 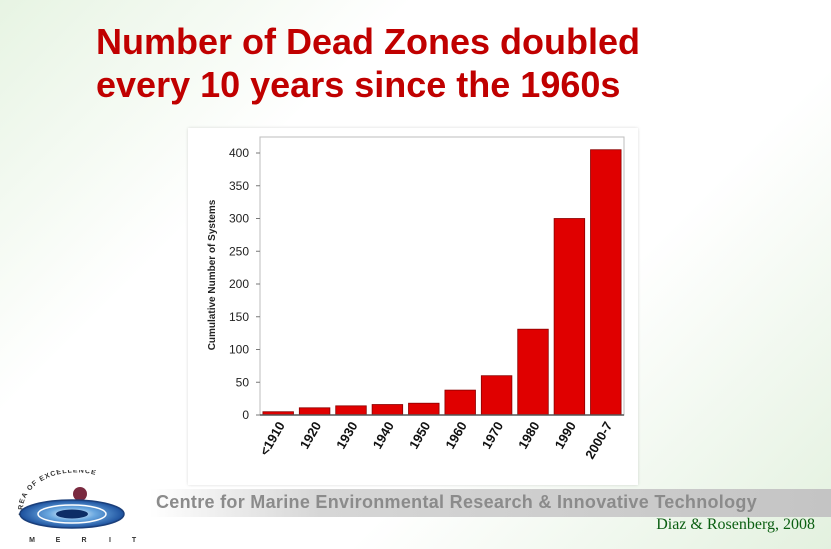 I want to click on y-tick: 350, so click(x=244, y=186).